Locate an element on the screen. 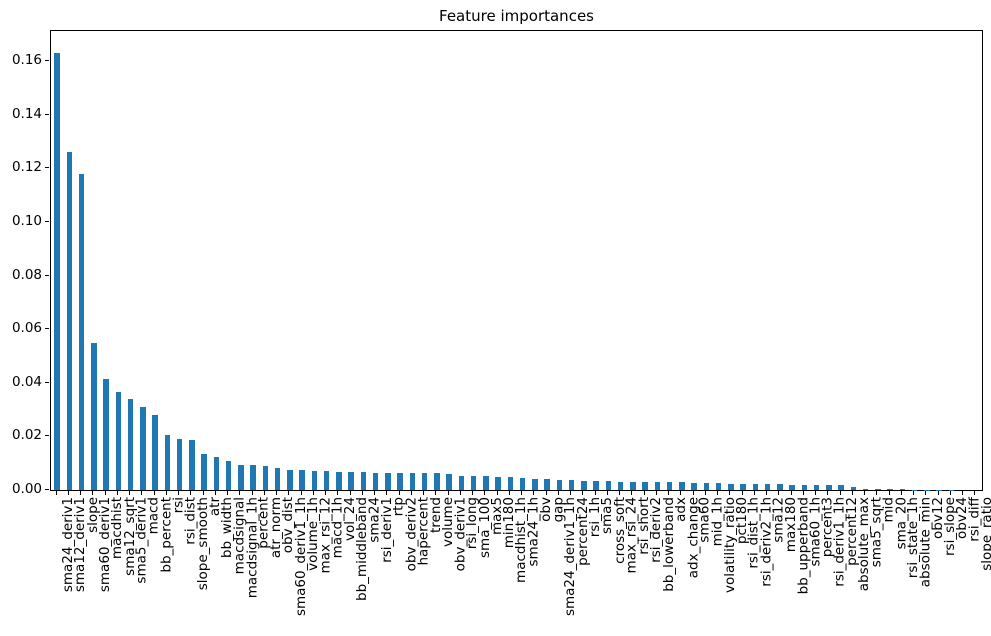 The width and height of the screenshot is (991, 636). bar-pct180 is located at coordinates (731, 486).